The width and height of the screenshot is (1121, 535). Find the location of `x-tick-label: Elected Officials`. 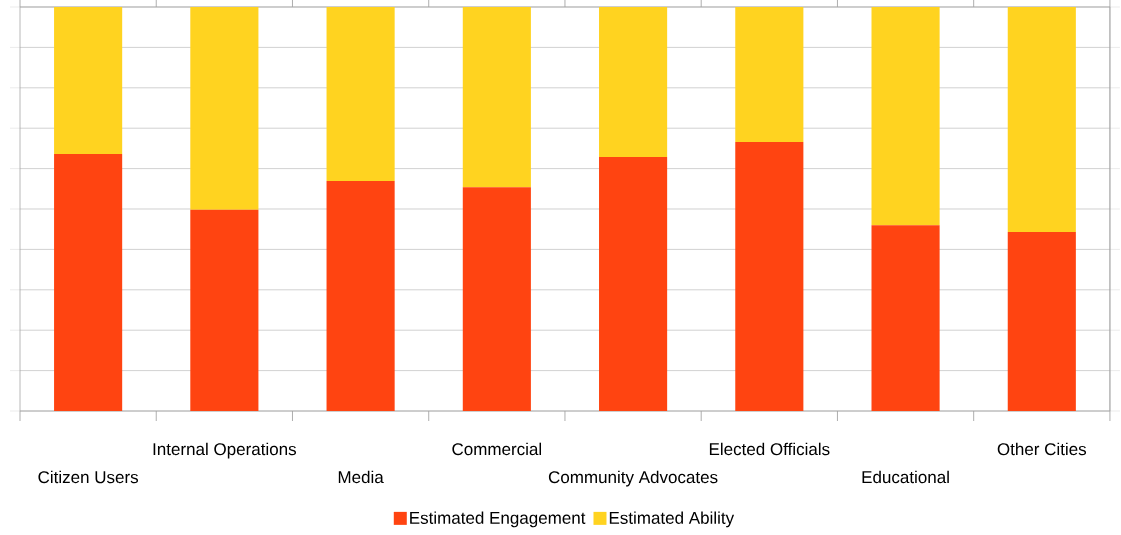

x-tick-label: Elected Officials is located at coordinates (769, 449).